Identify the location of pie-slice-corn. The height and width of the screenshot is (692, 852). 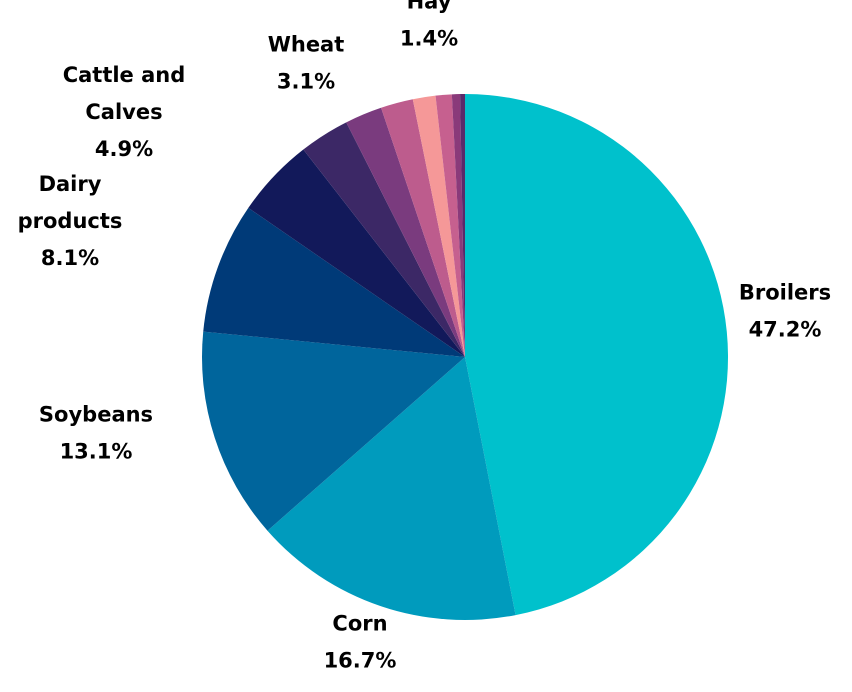
(391, 489).